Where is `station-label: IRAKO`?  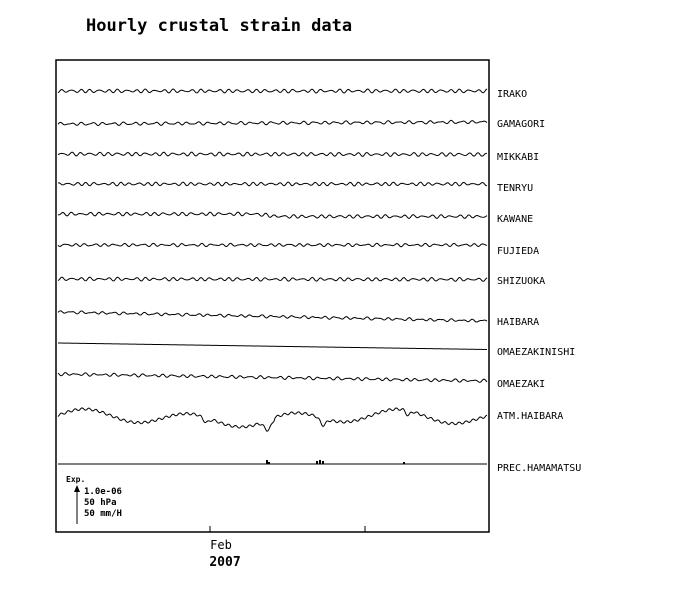
station-label: IRAKO is located at coordinates (512, 94).